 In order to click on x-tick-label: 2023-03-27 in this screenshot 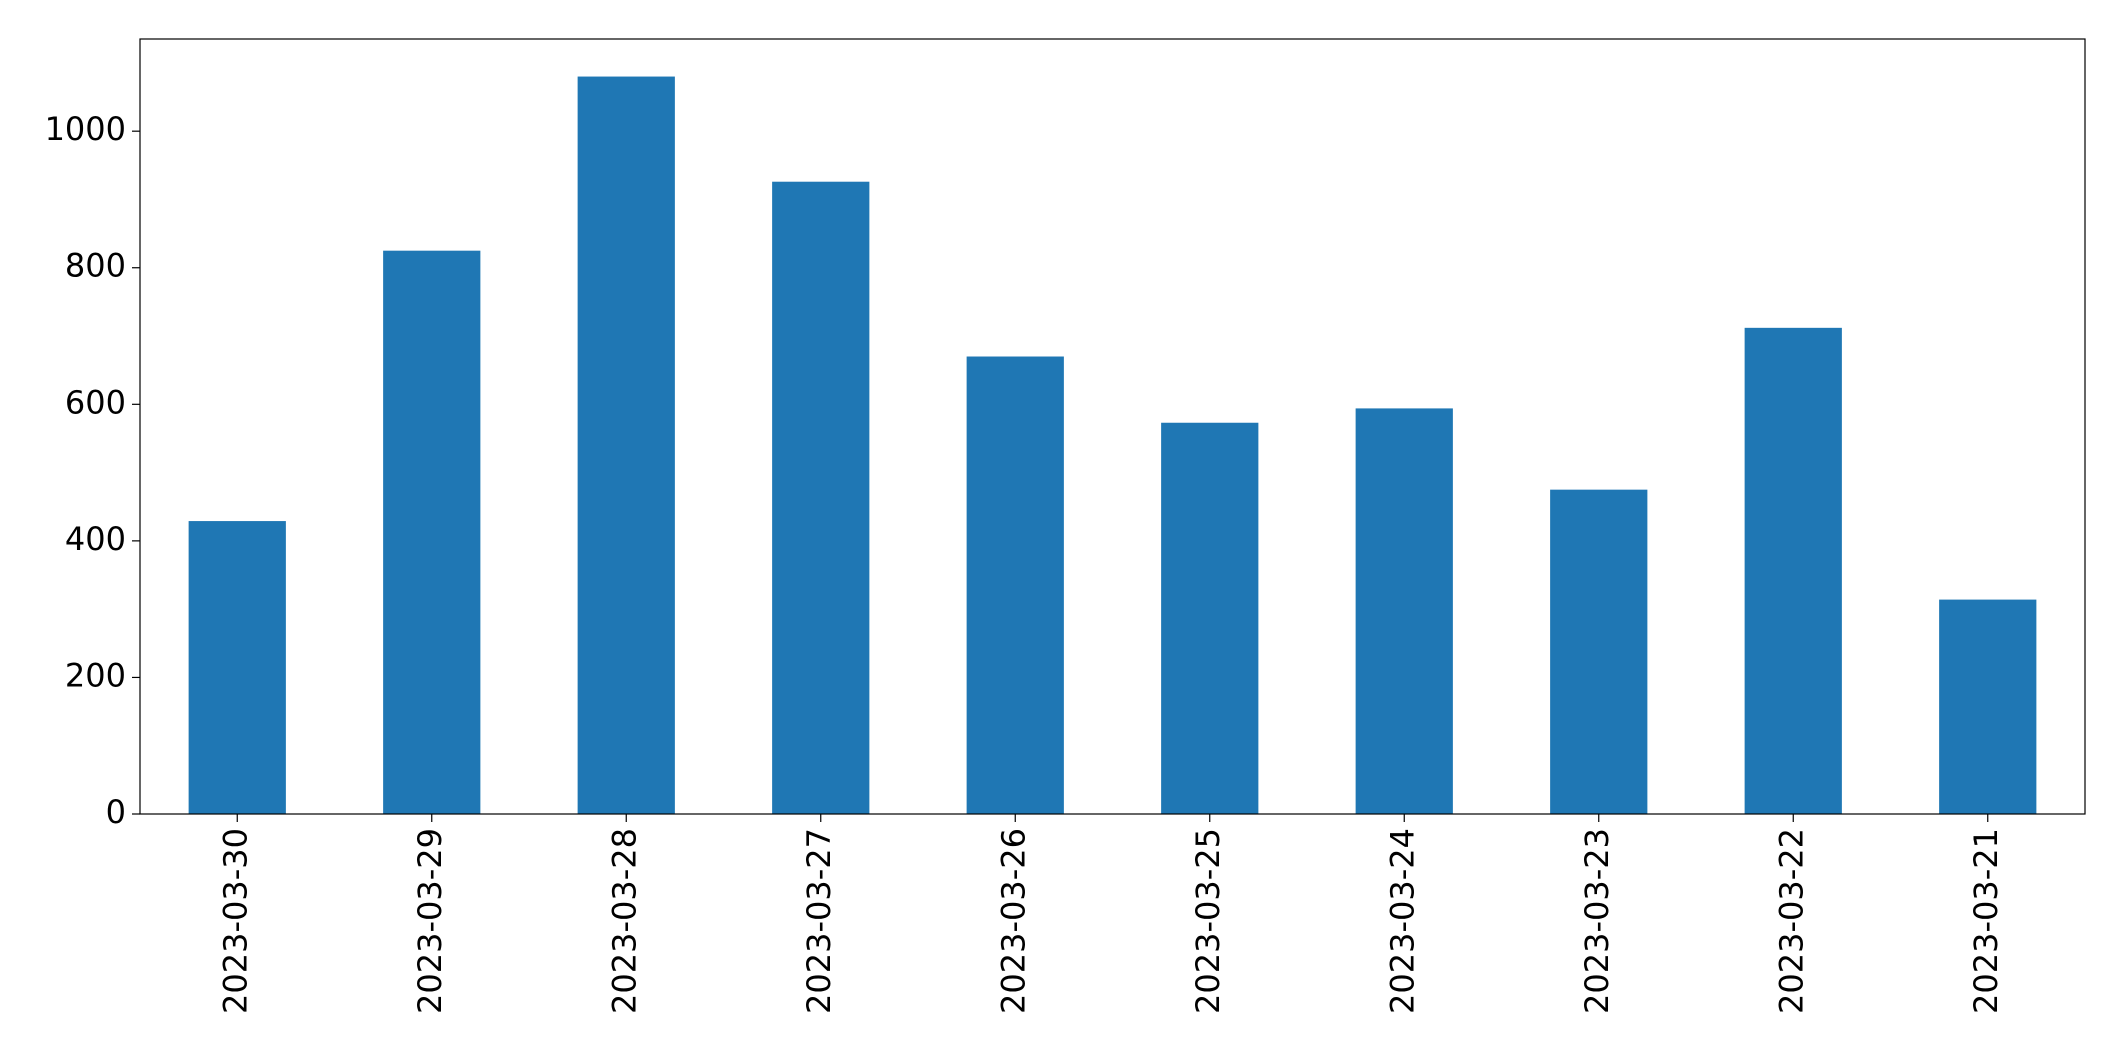, I will do `click(819, 921)`.